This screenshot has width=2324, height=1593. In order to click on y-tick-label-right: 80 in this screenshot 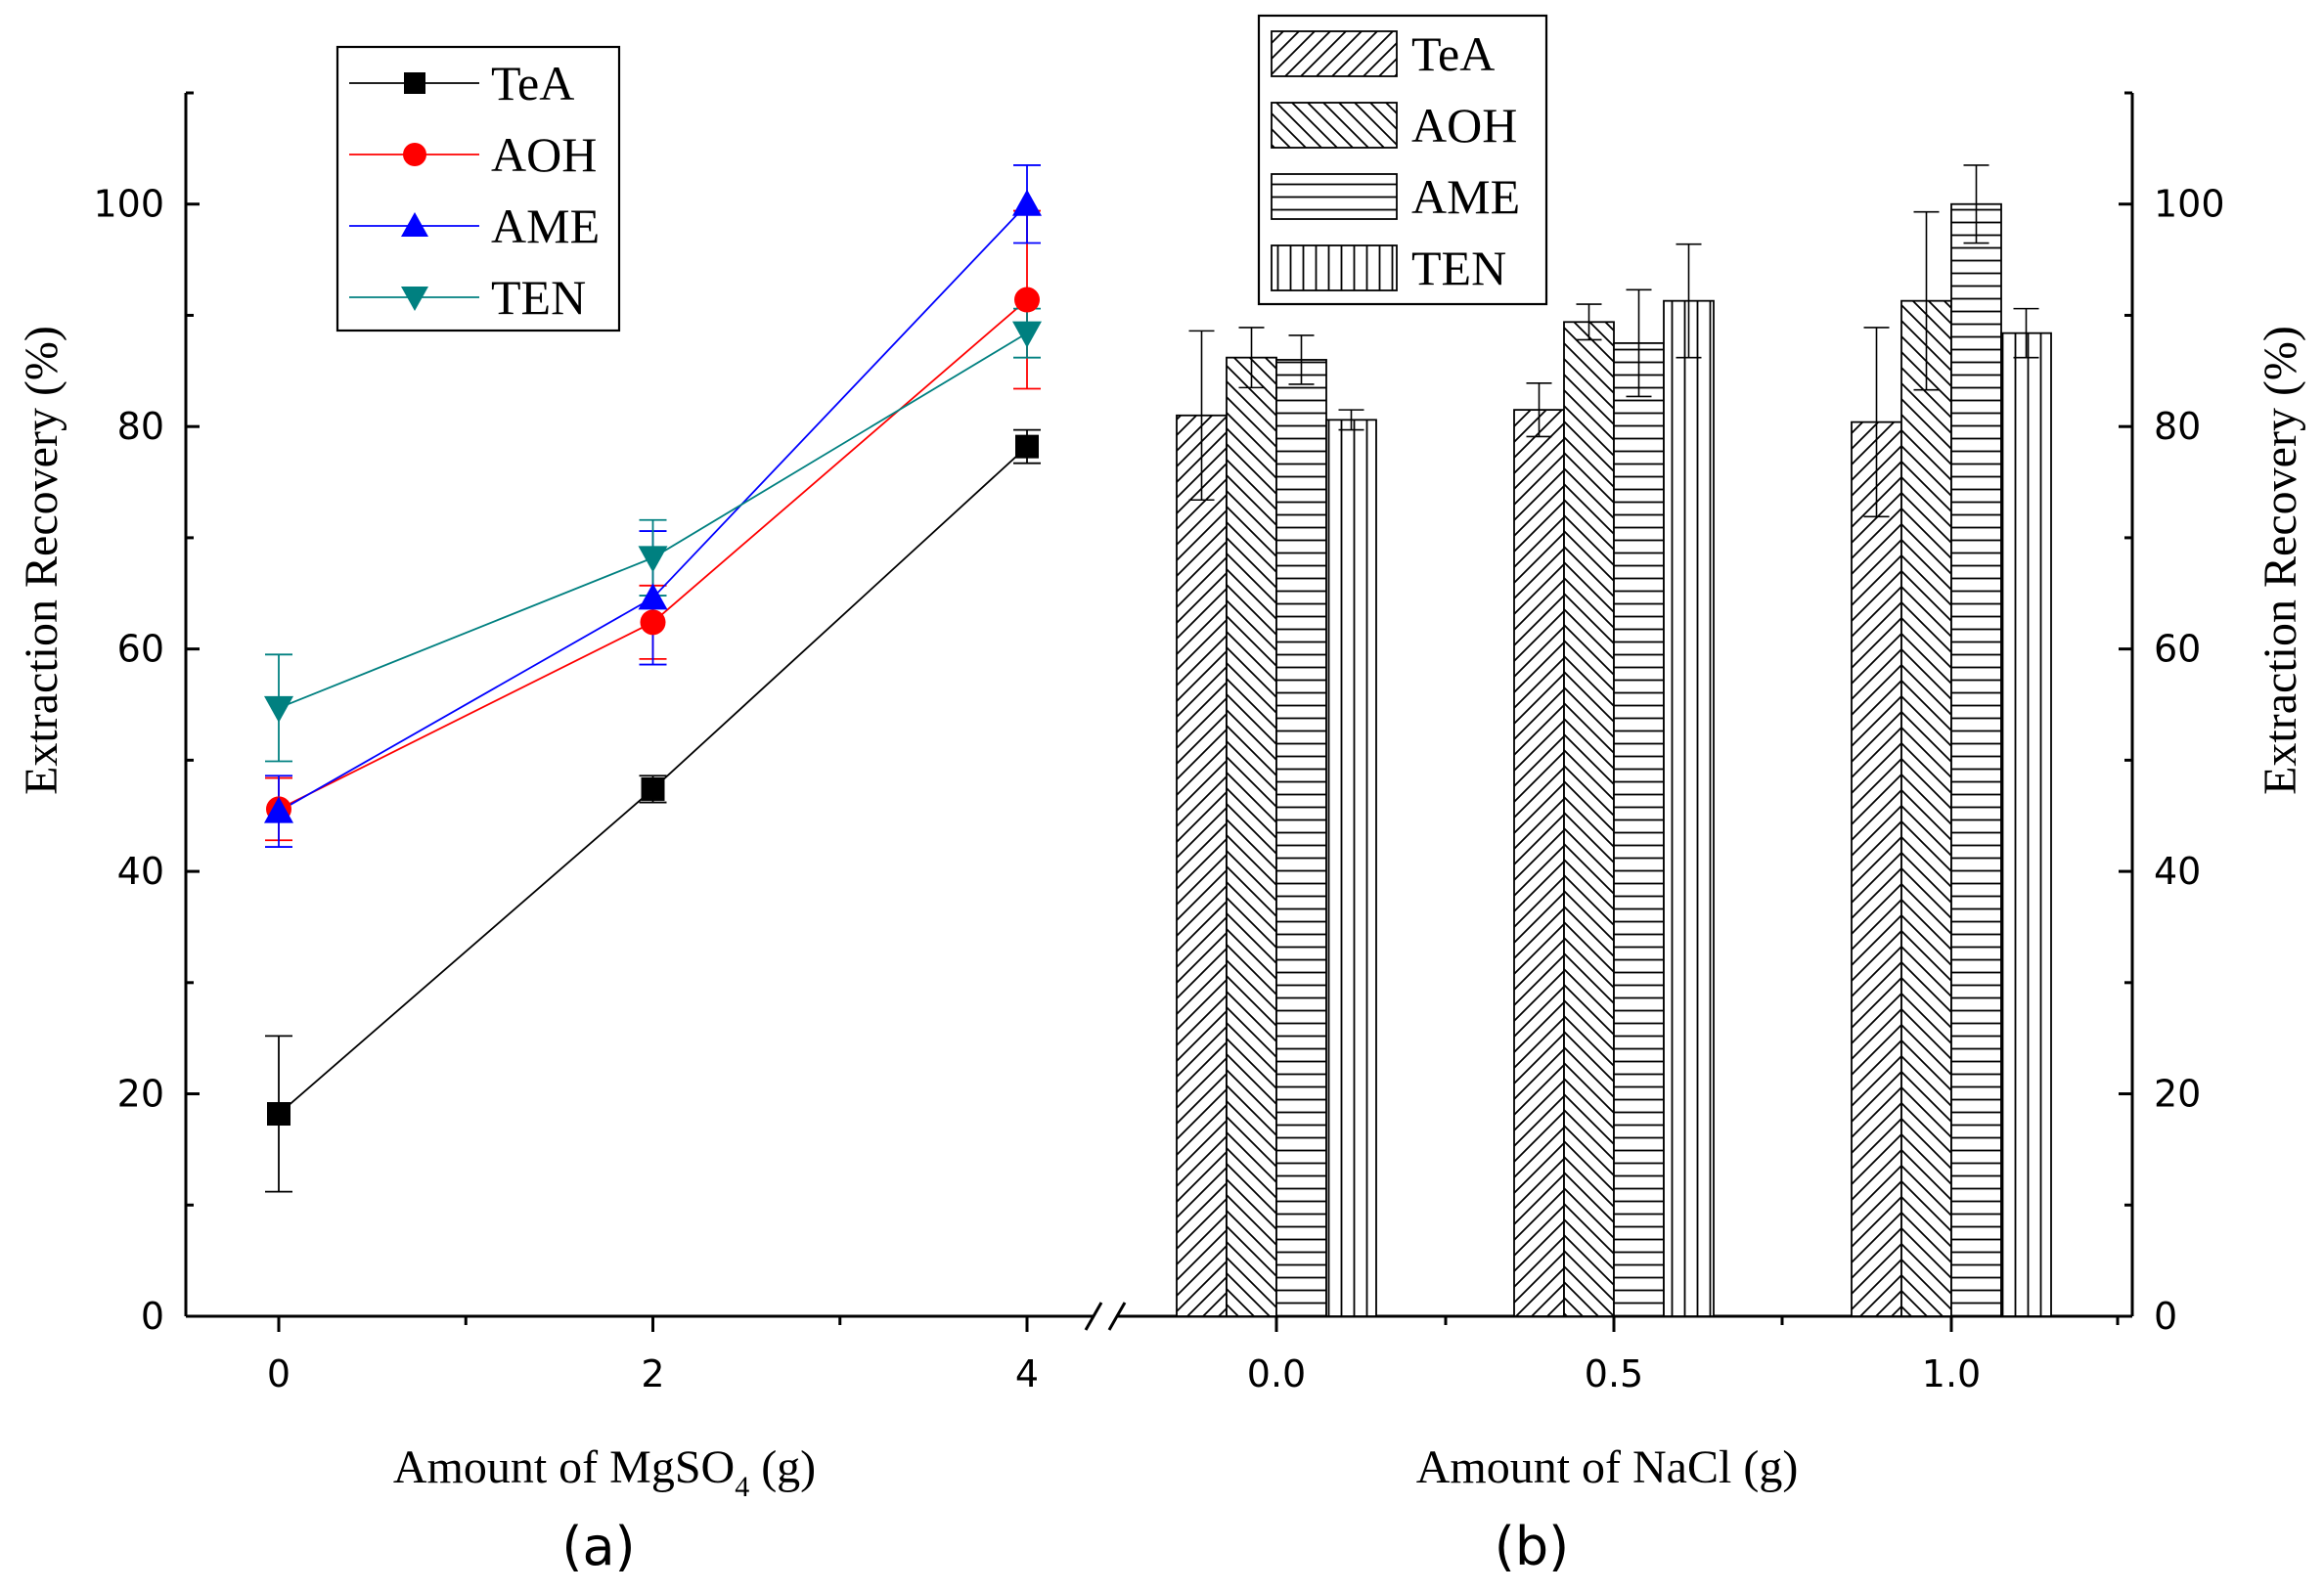, I will do `click(2178, 426)`.